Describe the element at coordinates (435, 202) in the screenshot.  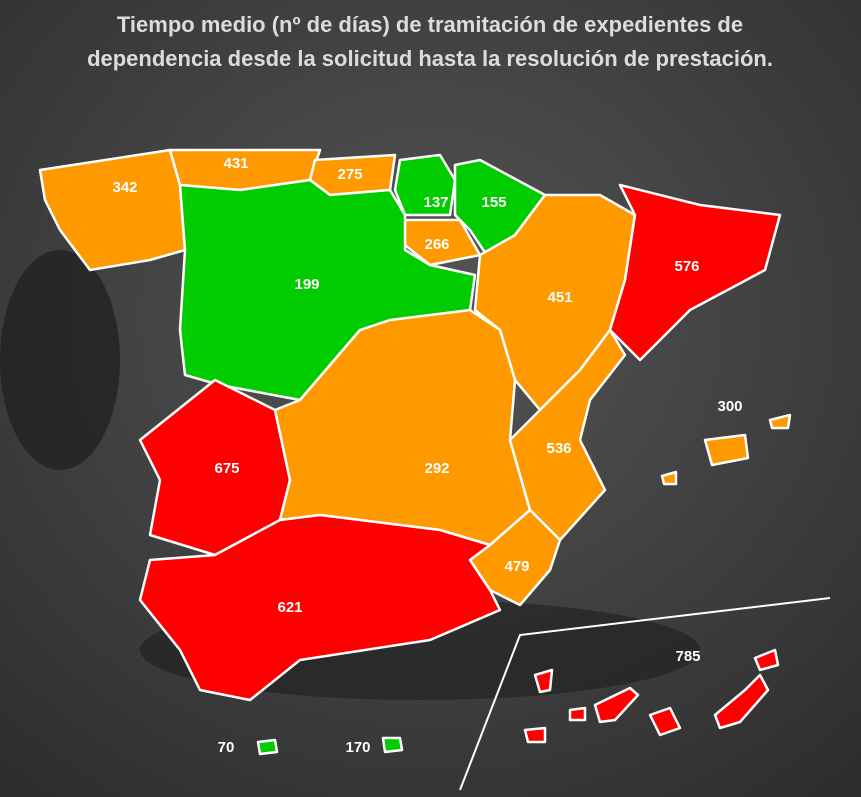
I see `region-value: 137` at that location.